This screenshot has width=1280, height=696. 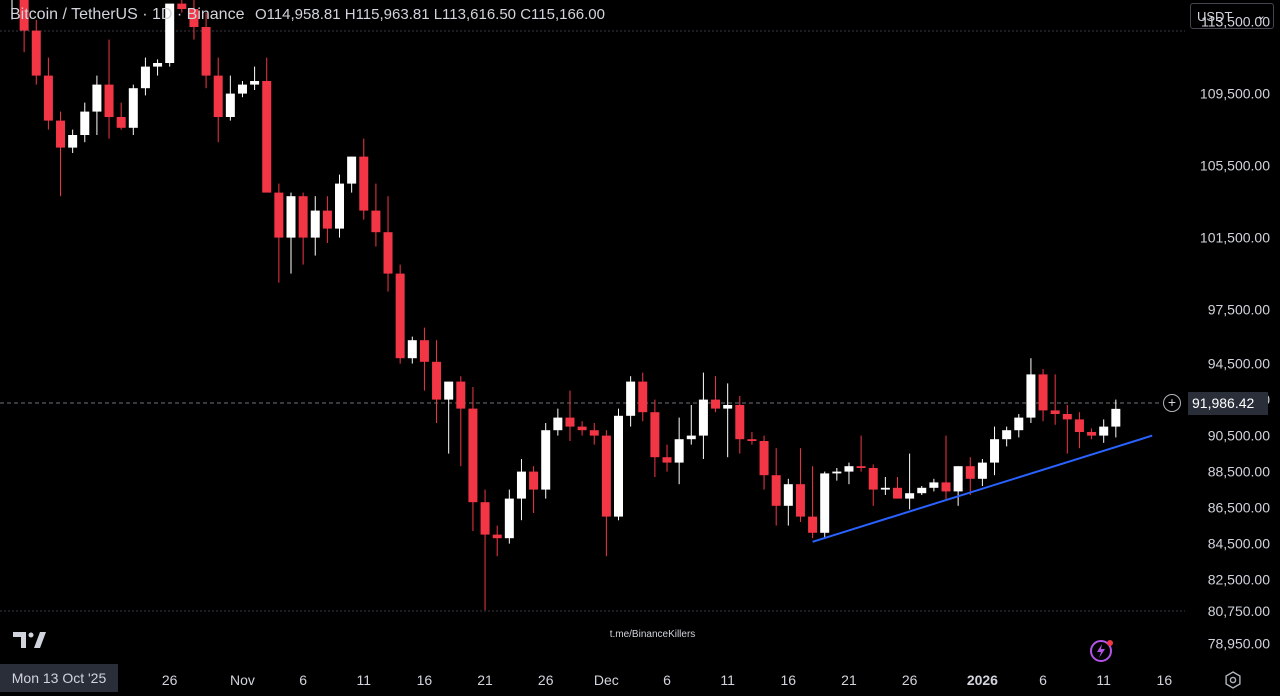 I want to click on trendline-group, so click(x=982, y=488).